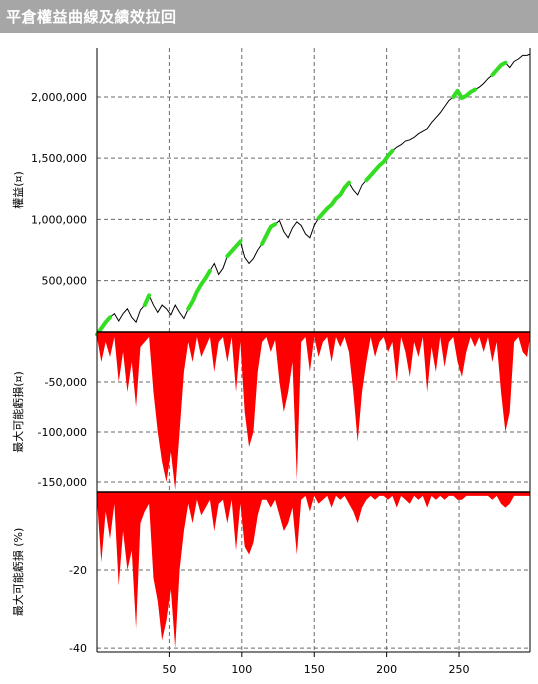  What do you see at coordinates (78, 648) in the screenshot?
I see `y-tick-label: -40` at bounding box center [78, 648].